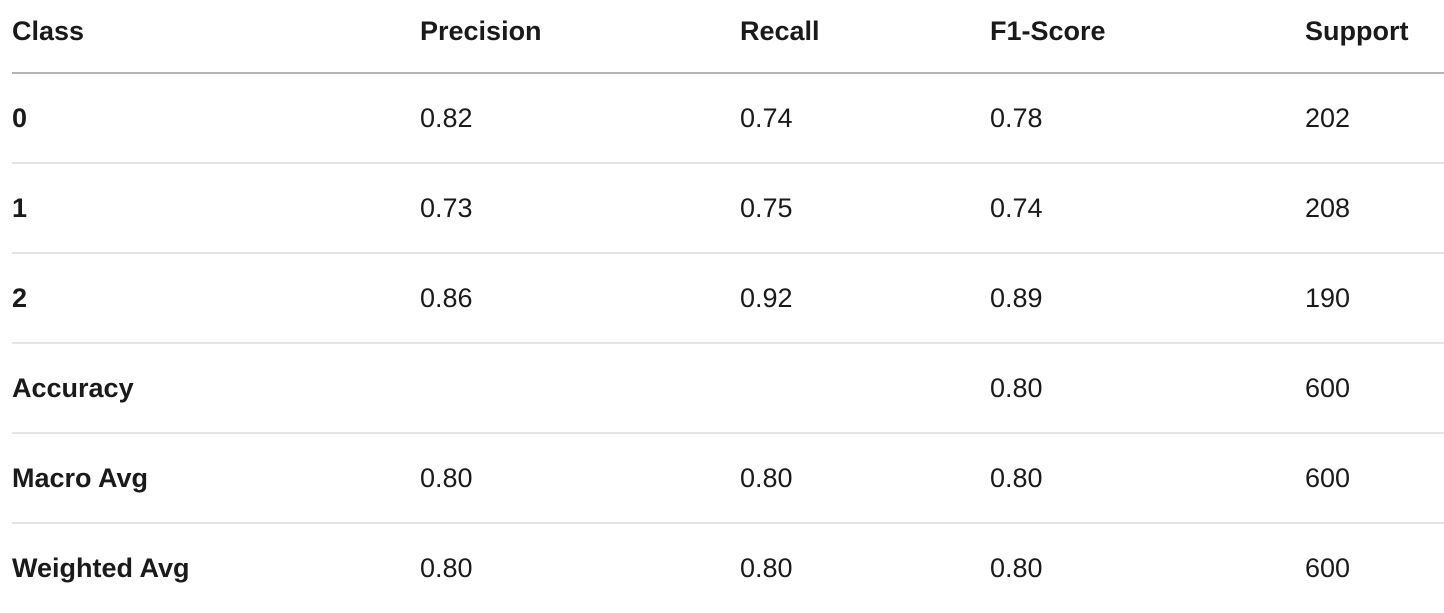 This screenshot has height=613, width=1444. I want to click on table-row-macro-avg: Macro Avg 0.80 0.80 0.80 600, so click(728, 478).